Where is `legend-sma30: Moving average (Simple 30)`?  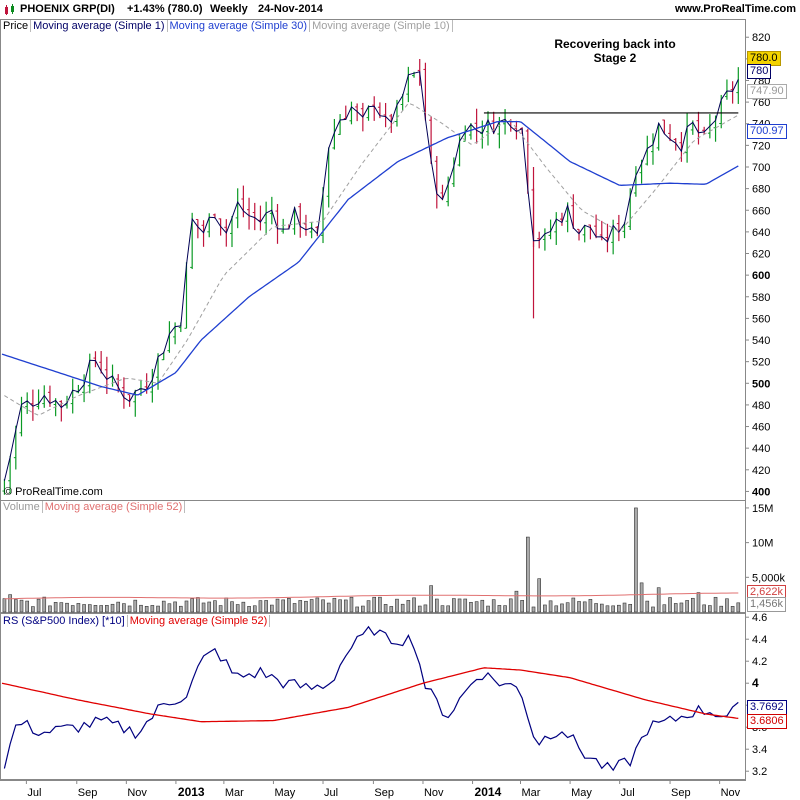
legend-sma30: Moving average (Simple 30) is located at coordinates (239, 26).